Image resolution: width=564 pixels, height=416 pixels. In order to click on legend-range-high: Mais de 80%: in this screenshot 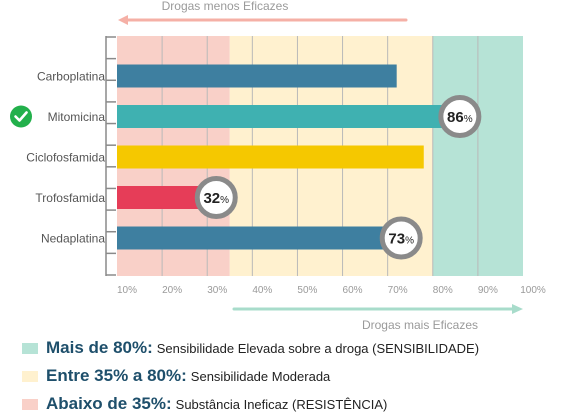, I will do `click(99, 347)`.